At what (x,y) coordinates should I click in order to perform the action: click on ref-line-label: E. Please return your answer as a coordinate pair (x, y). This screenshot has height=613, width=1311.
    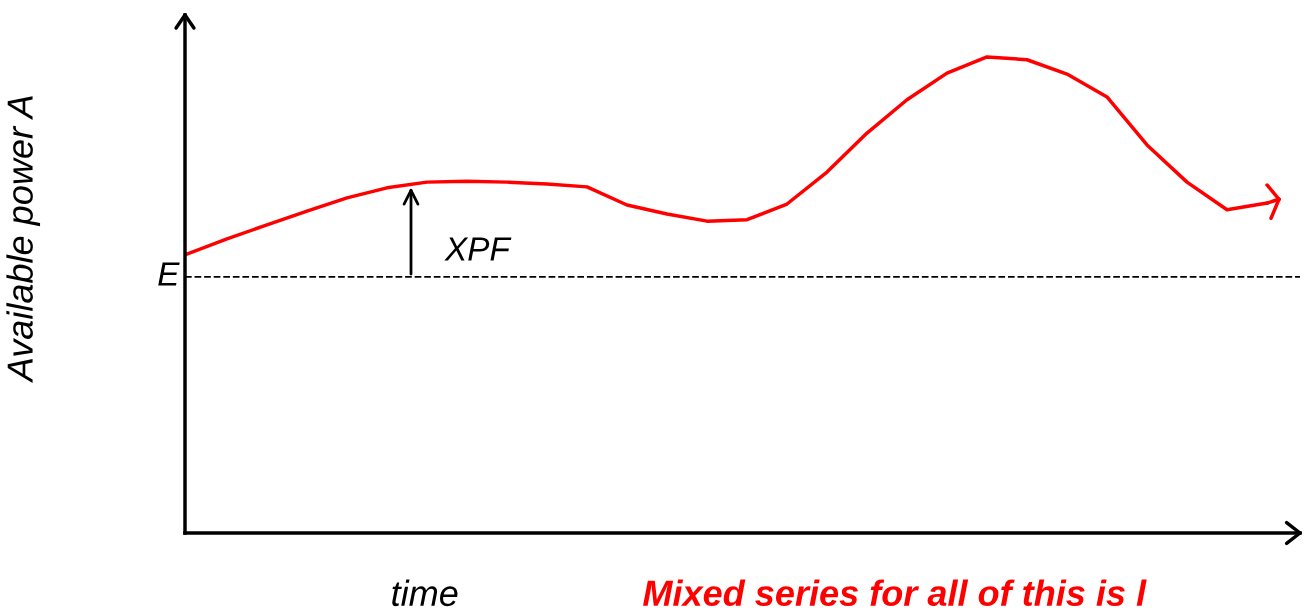
    Looking at the image, I should click on (169, 274).